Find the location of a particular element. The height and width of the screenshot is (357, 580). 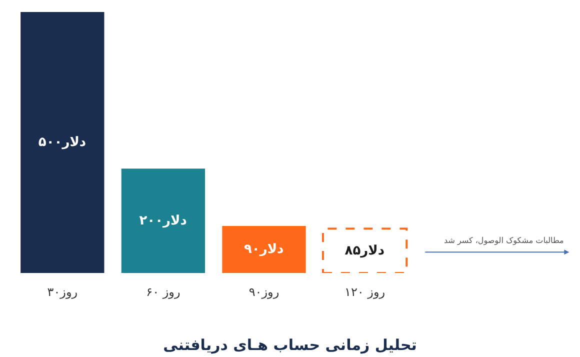

x-tick-label: ۱۲۰ روز is located at coordinates (365, 292).